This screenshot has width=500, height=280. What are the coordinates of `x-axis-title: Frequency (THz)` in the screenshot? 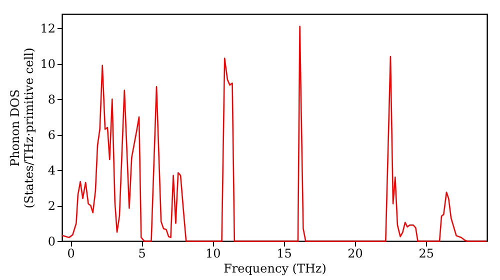 It's located at (275, 269).